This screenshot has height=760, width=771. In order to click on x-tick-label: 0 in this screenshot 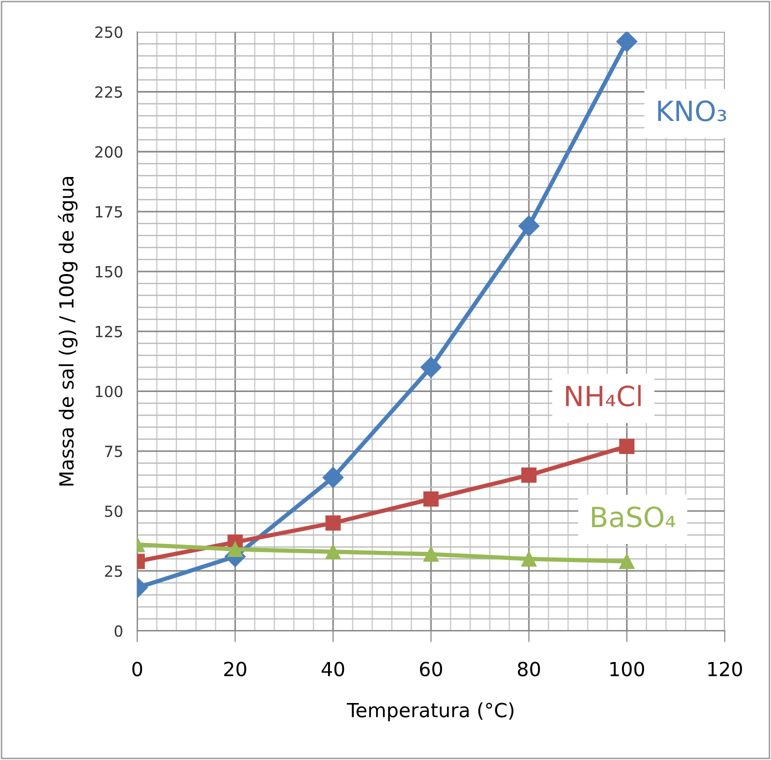, I will do `click(137, 669)`.